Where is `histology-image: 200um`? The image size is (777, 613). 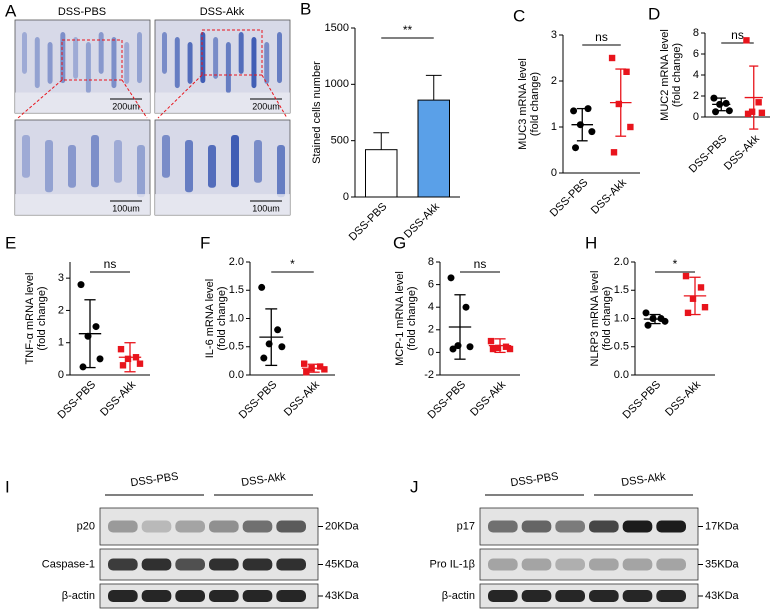 histology-image: 200um is located at coordinates (222, 66).